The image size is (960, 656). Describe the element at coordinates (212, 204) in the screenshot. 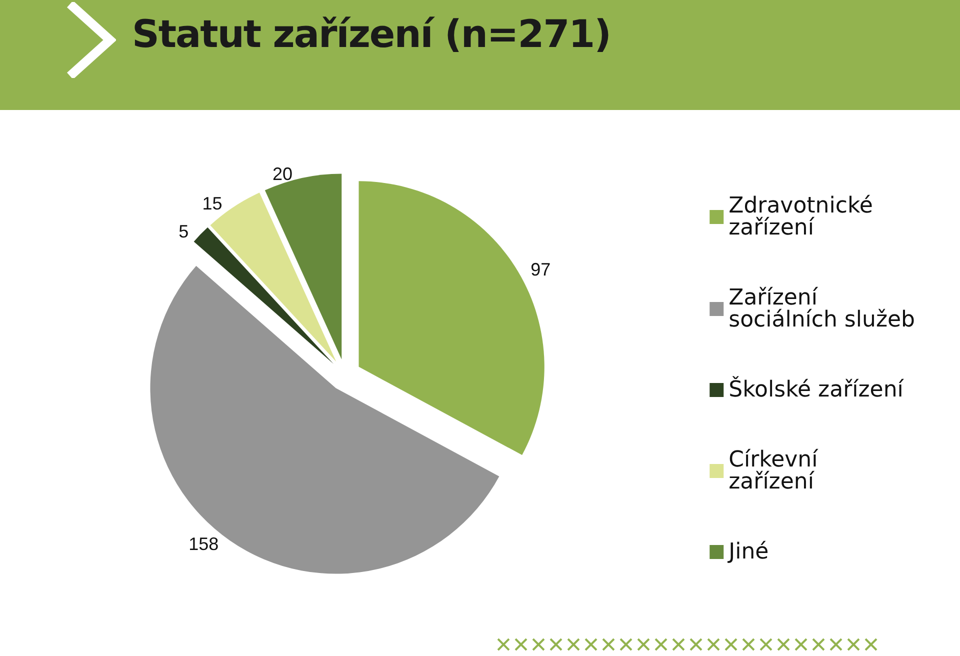

I see `data-label: 15` at that location.